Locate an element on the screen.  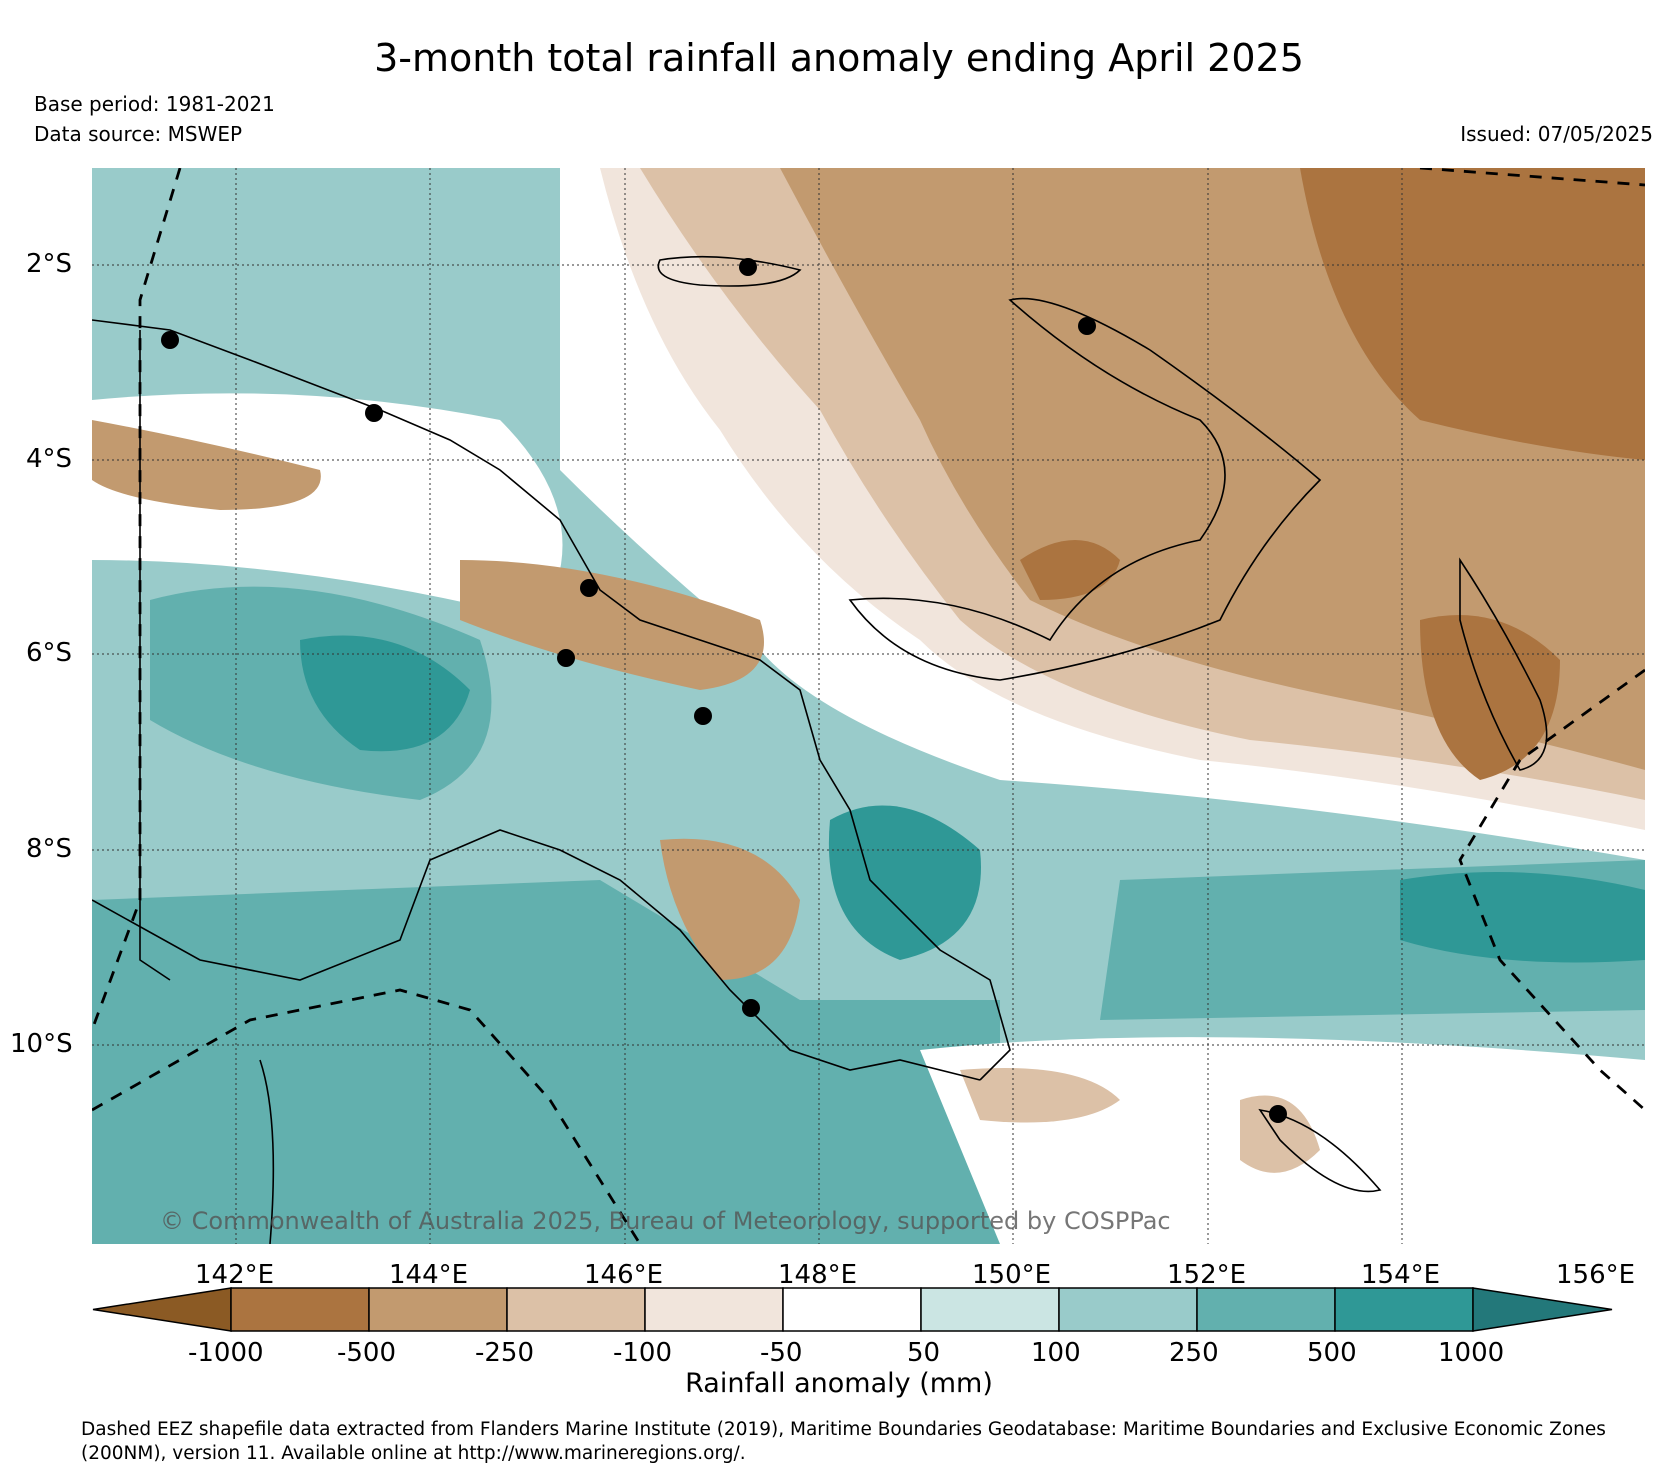
lon-label-150e: 150°E is located at coordinates (1012, 1275).